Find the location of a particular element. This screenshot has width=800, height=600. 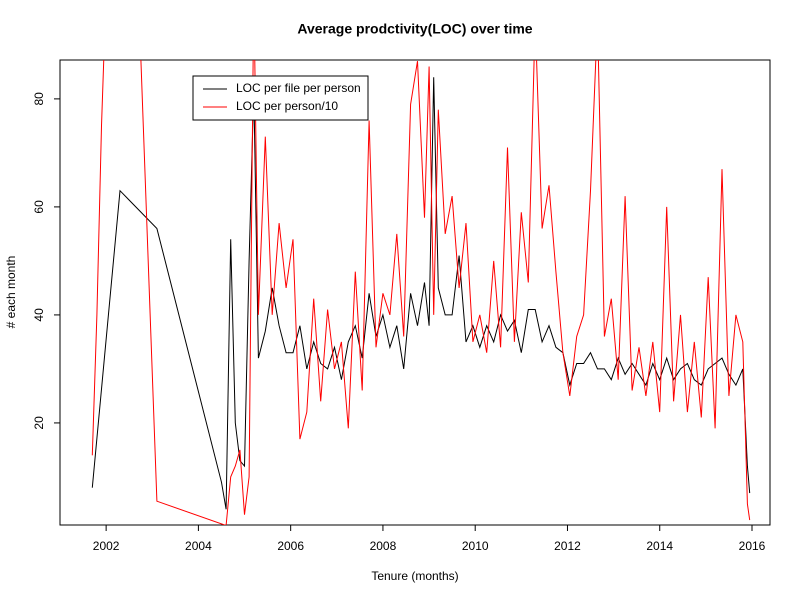

y-tick-label: 80 is located at coordinates (39, 99).